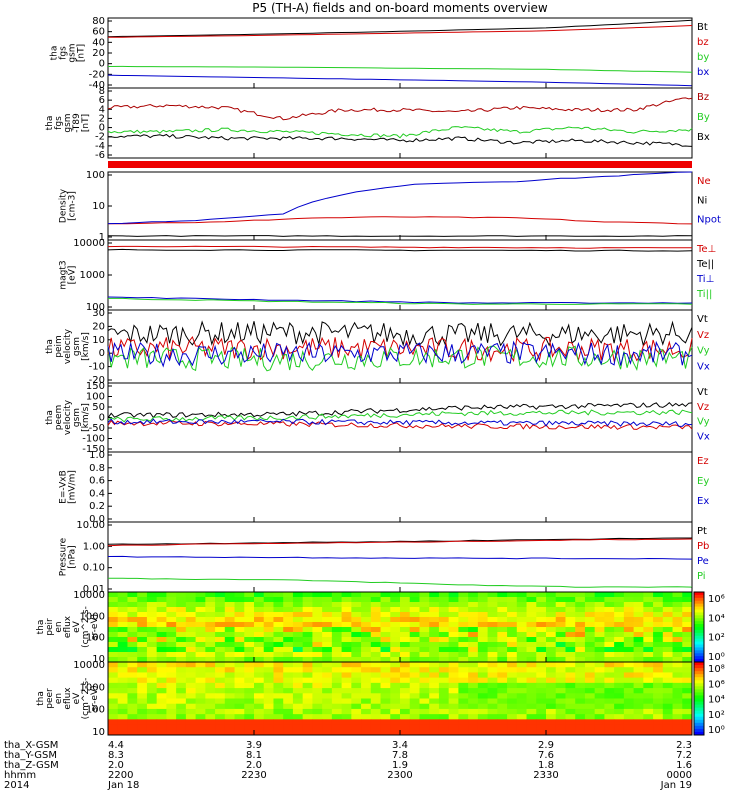 The width and height of the screenshot is (750, 804). What do you see at coordinates (97, 85) in the screenshot?
I see `y-tick-label: -40` at bounding box center [97, 85].